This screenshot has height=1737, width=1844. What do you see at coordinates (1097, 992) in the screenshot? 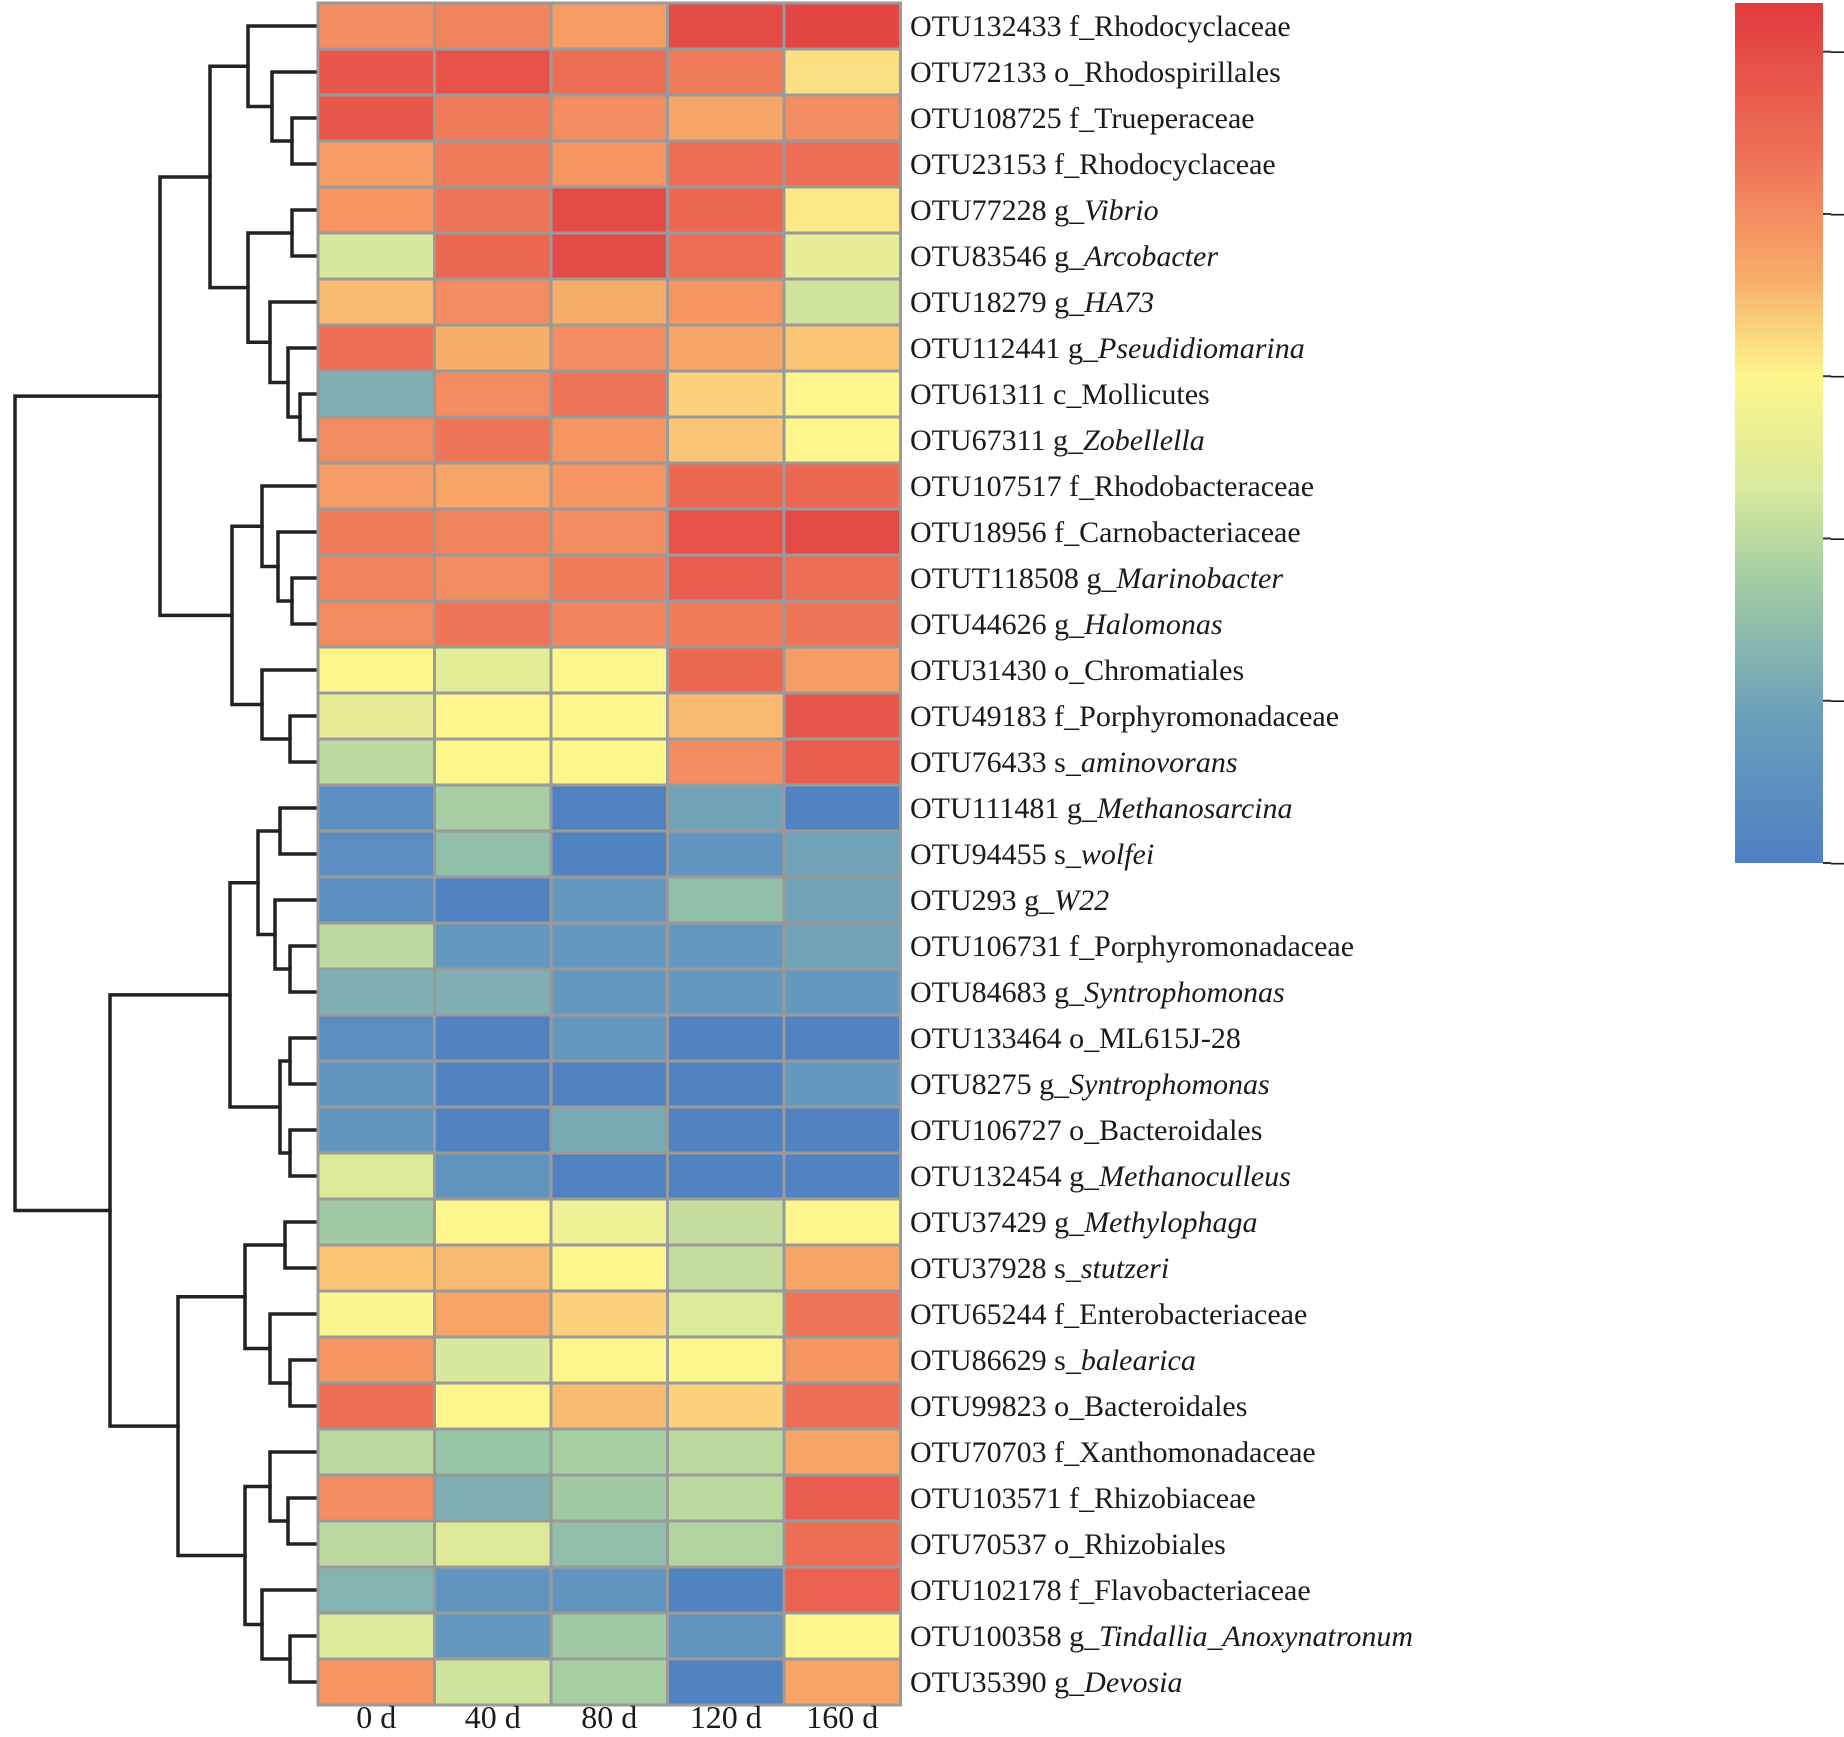
I see `row-label: OTU84683 g_Syntrophomonas` at bounding box center [1097, 992].